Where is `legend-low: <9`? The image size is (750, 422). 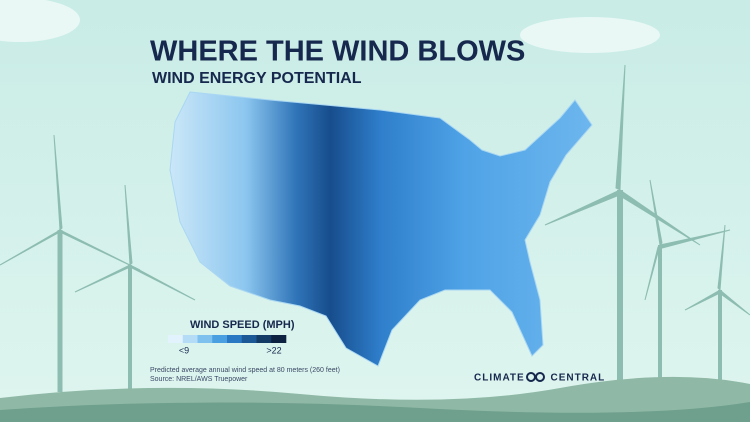
legend-low: <9 is located at coordinates (184, 350).